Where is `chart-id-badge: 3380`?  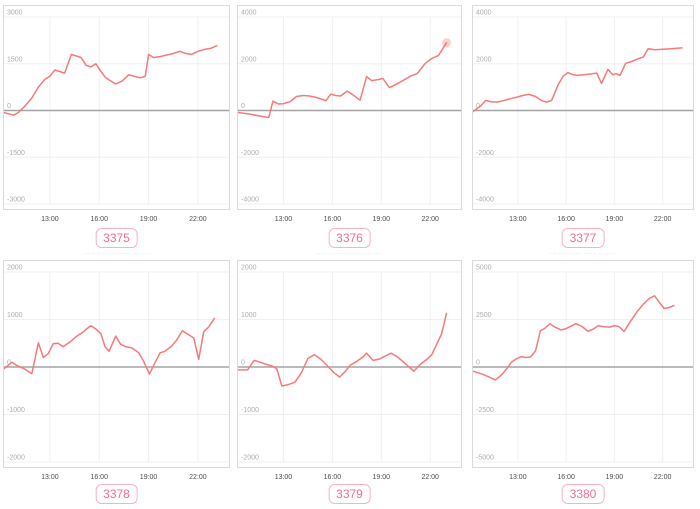 chart-id-badge: 3380 is located at coordinates (583, 494).